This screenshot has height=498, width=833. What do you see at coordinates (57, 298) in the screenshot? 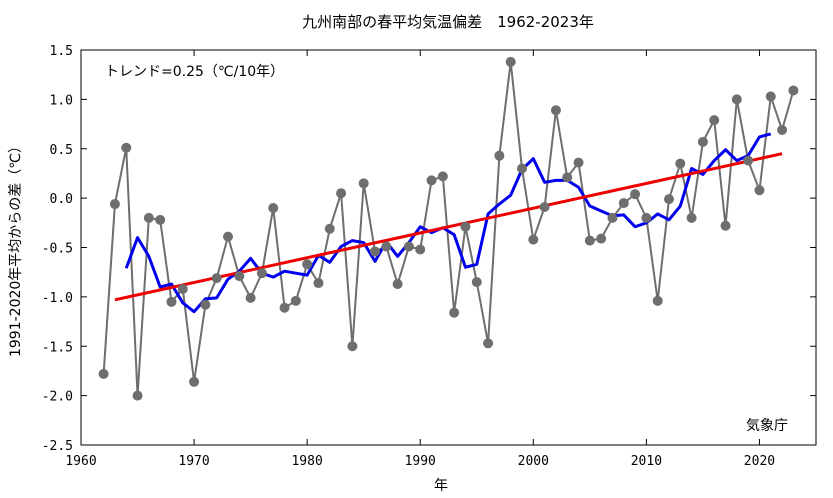
I see `y-tick-label: -1.0` at bounding box center [57, 298].